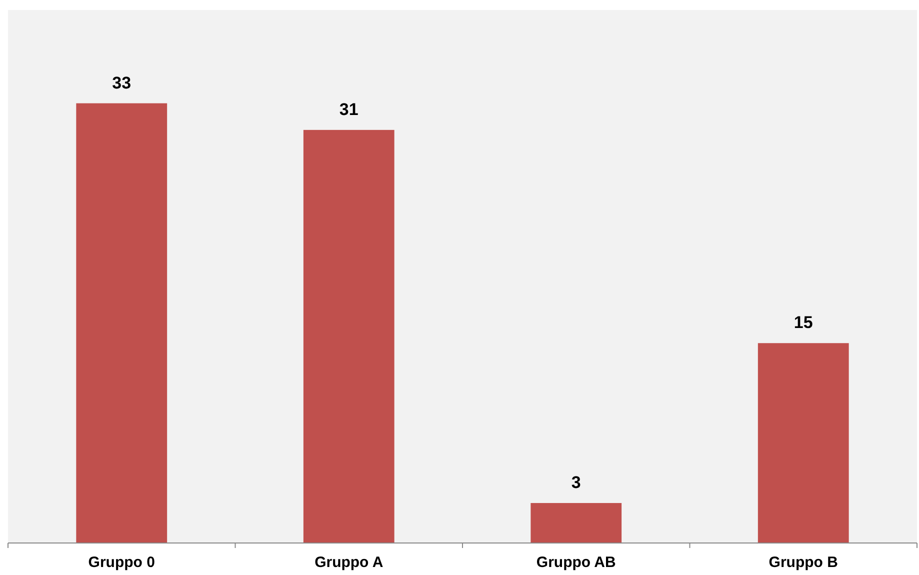 This screenshot has height=575, width=919. Describe the element at coordinates (121, 562) in the screenshot. I see `x-tick-label: Gruppo 0` at that location.